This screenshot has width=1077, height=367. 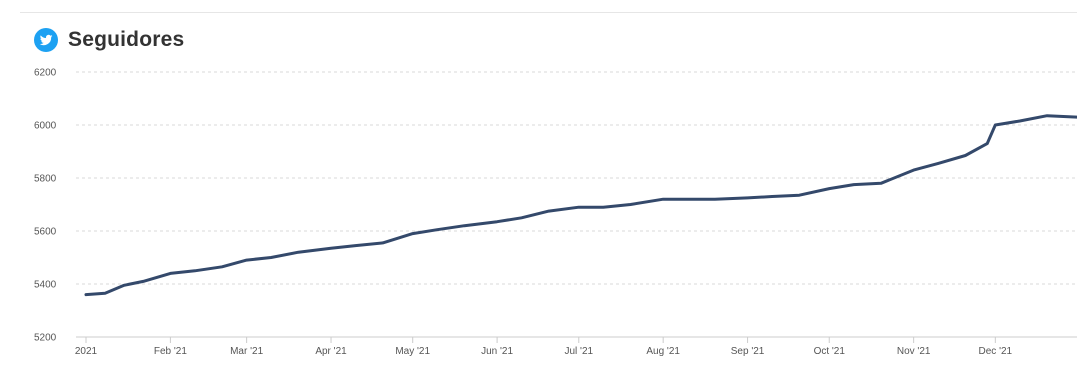 What do you see at coordinates (45, 206) in the screenshot?
I see `y-axis: 5200 5400 5600 5800 6000 6200` at bounding box center [45, 206].